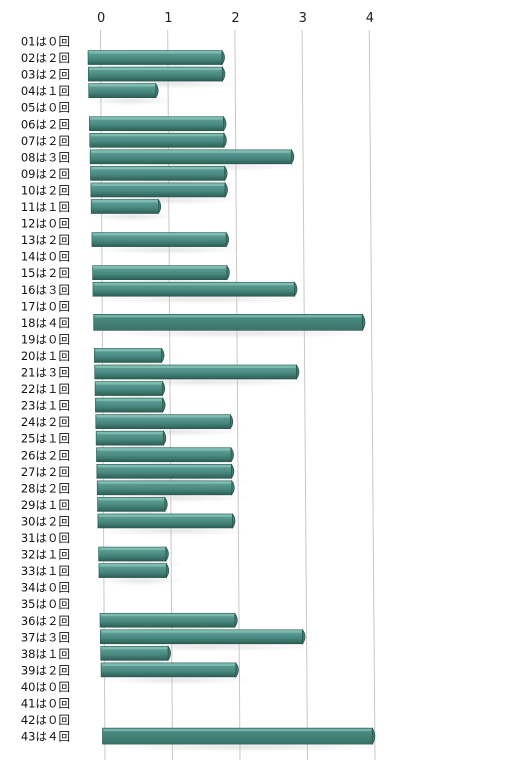 The image size is (526, 779). I want to click on category-label: 17は０回, so click(45, 306).